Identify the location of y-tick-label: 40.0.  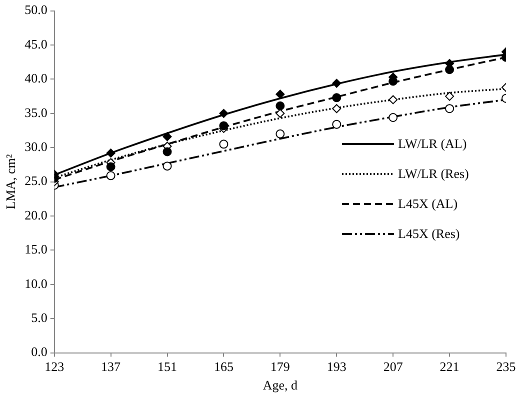
(36, 78).